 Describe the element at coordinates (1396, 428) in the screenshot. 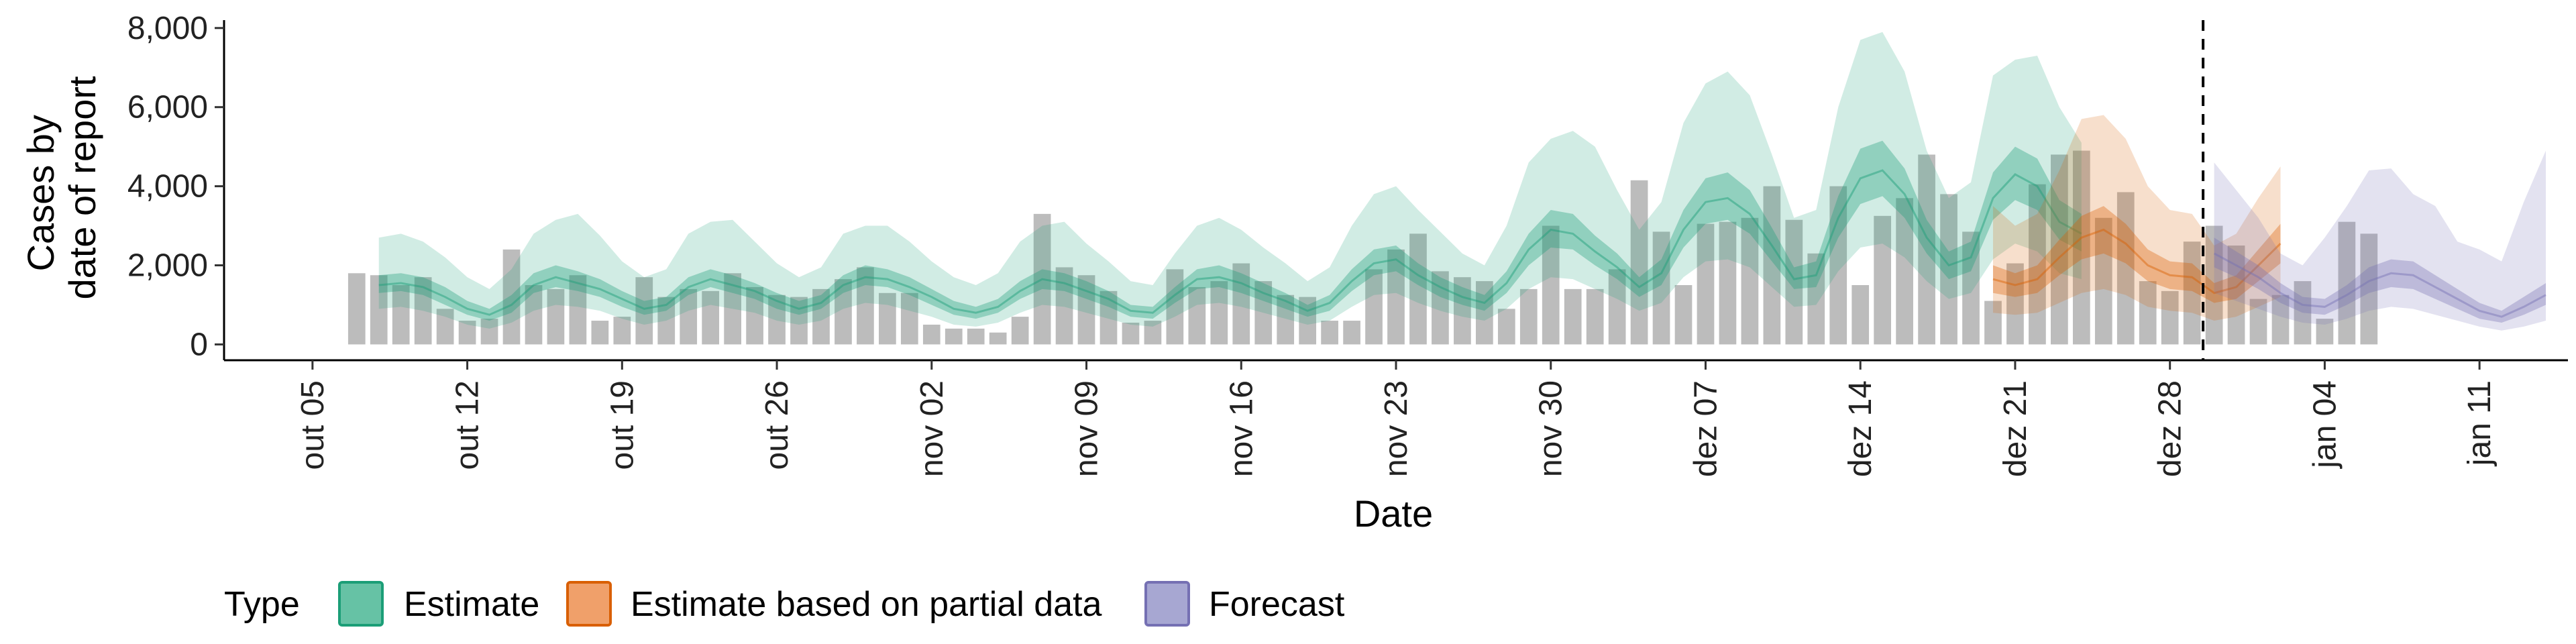

I see `x-tick-label: nov 23` at that location.